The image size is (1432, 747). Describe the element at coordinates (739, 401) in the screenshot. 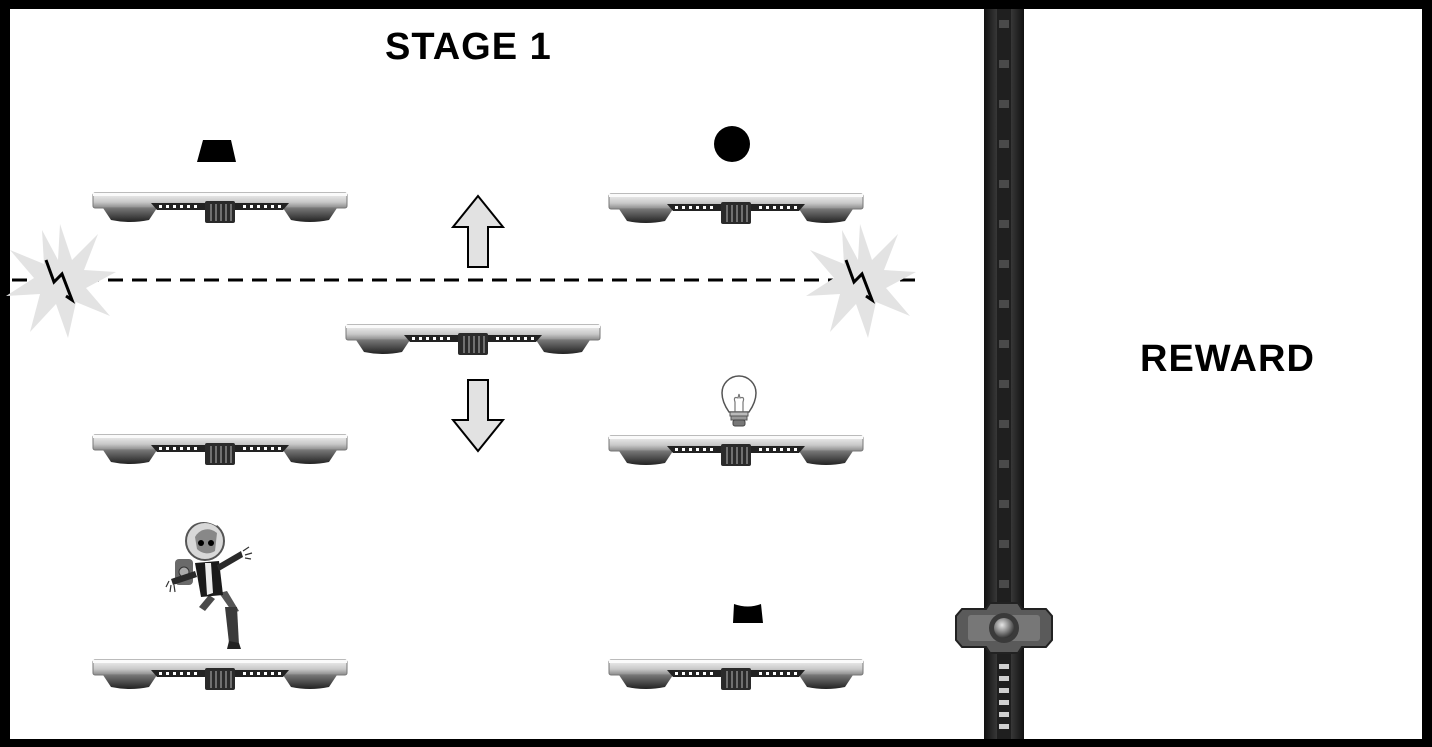

I see `lightbulb-icon` at that location.